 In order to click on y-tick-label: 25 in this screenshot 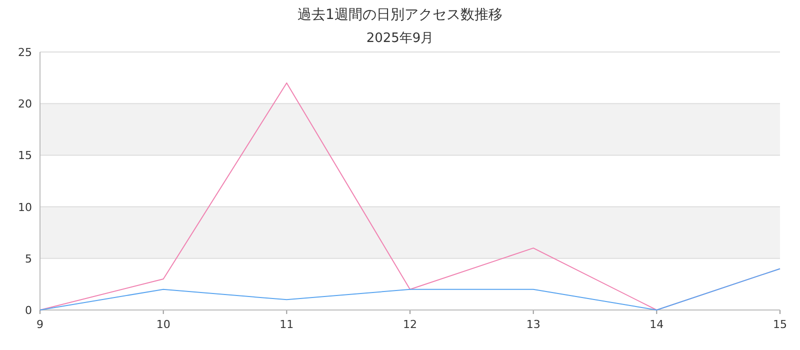, I will do `click(25, 52)`.